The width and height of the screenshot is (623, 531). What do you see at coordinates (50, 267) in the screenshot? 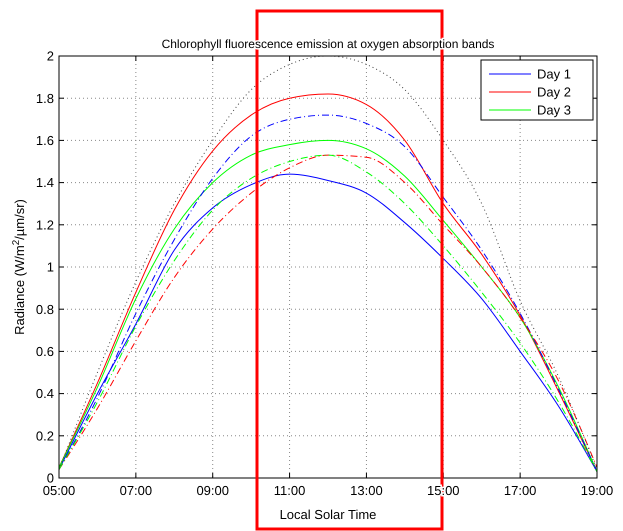
I see `y-tick-label: 1` at bounding box center [50, 267].